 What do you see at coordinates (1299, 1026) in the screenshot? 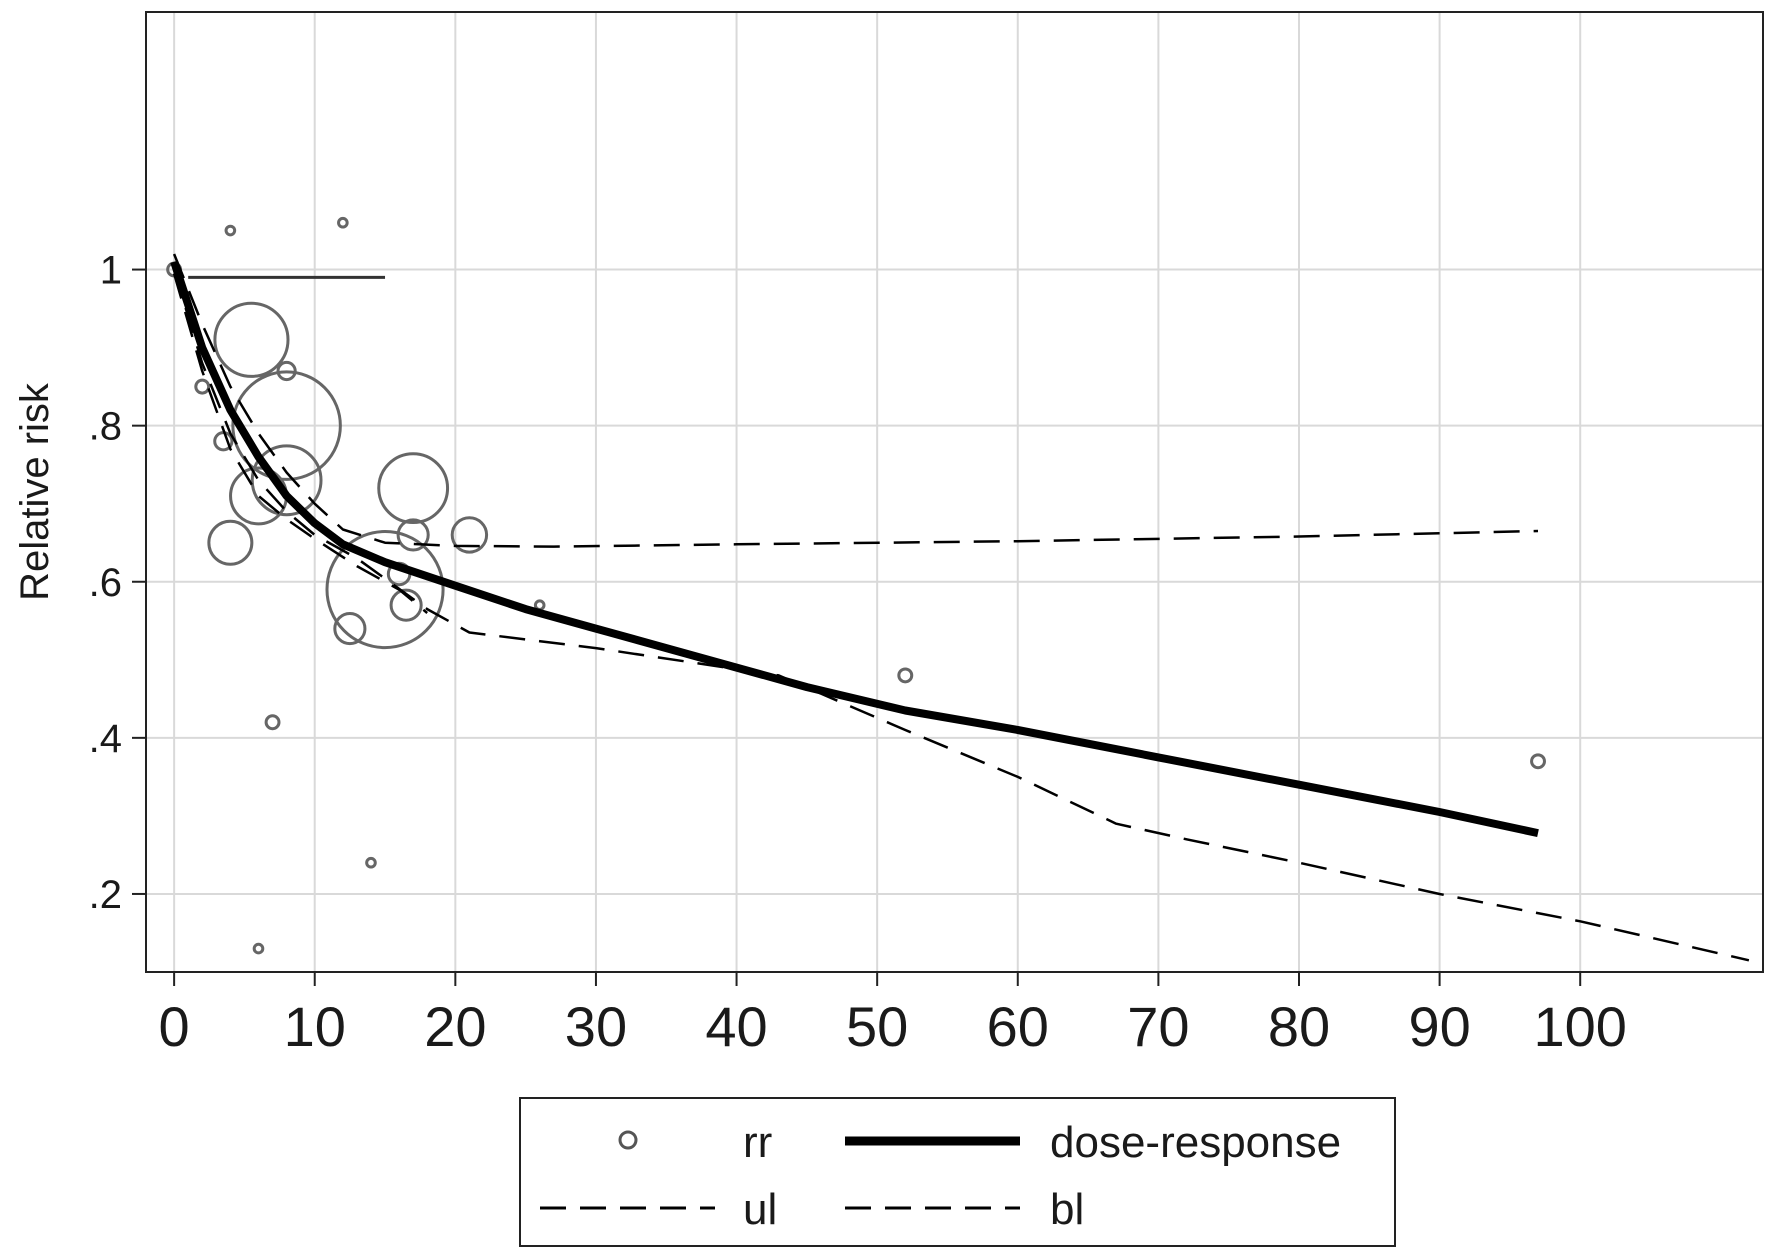
I see `x-tick-label: 80` at bounding box center [1299, 1026].